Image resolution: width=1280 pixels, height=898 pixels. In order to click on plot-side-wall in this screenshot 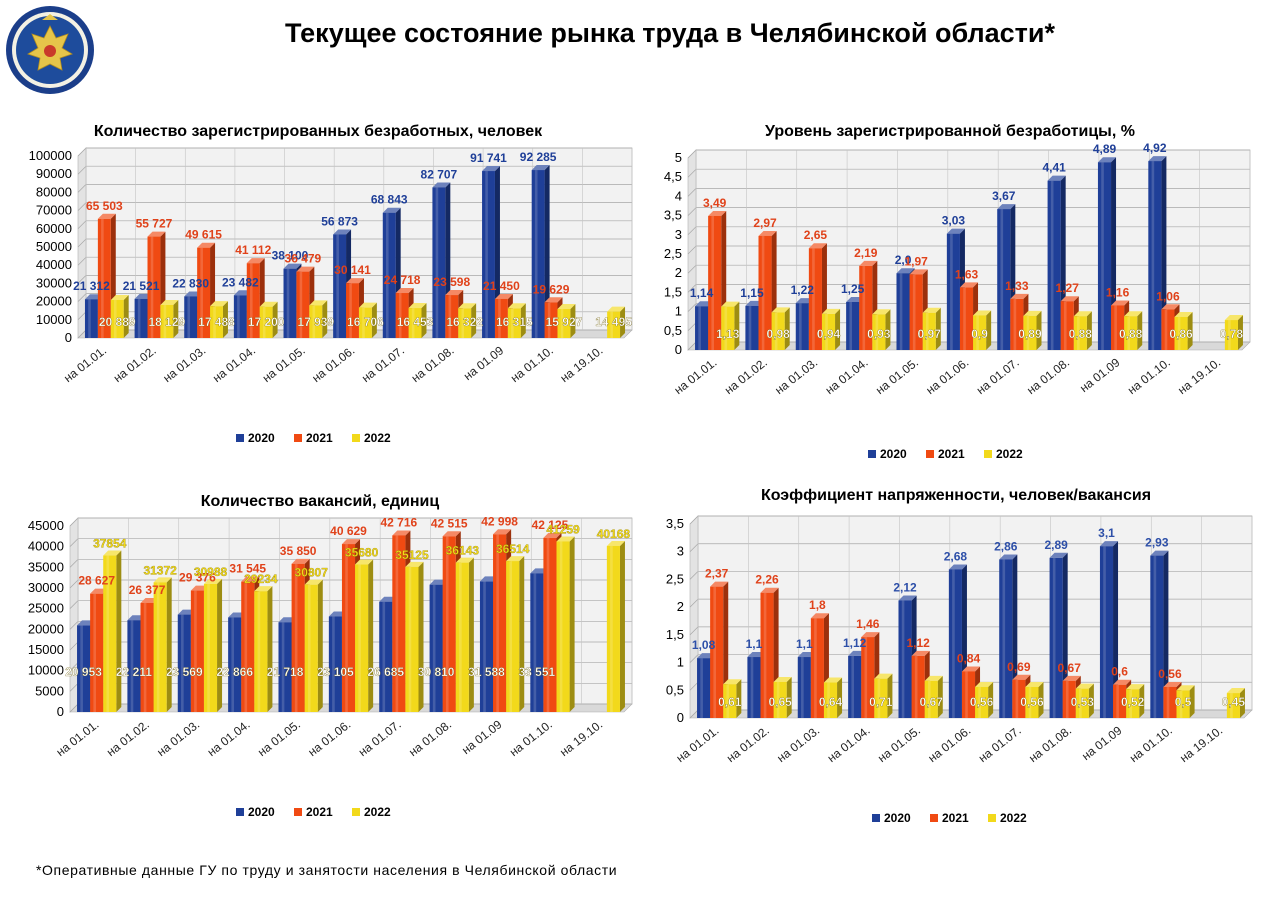, I will do `click(74, 615)`.